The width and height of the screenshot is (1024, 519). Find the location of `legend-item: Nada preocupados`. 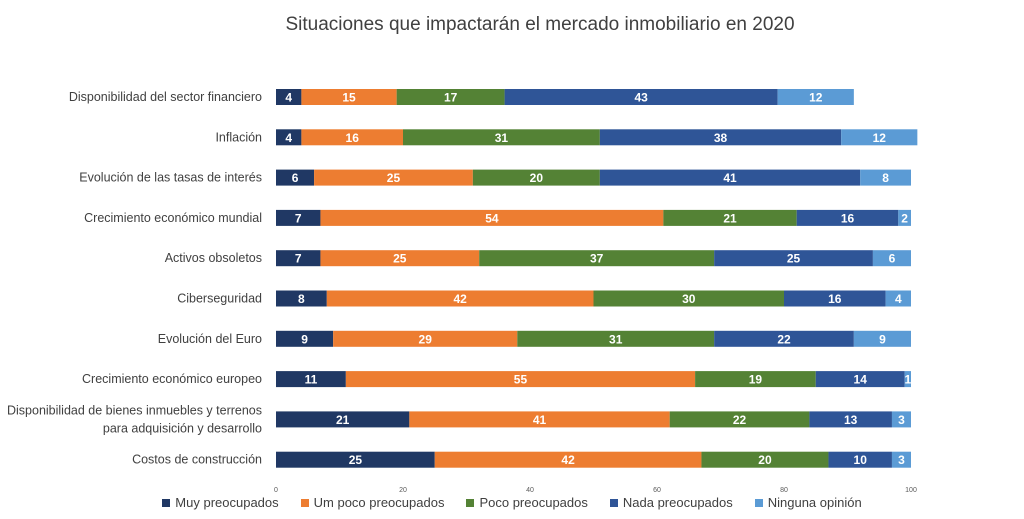

legend-item: Nada preocupados is located at coordinates (671, 502).